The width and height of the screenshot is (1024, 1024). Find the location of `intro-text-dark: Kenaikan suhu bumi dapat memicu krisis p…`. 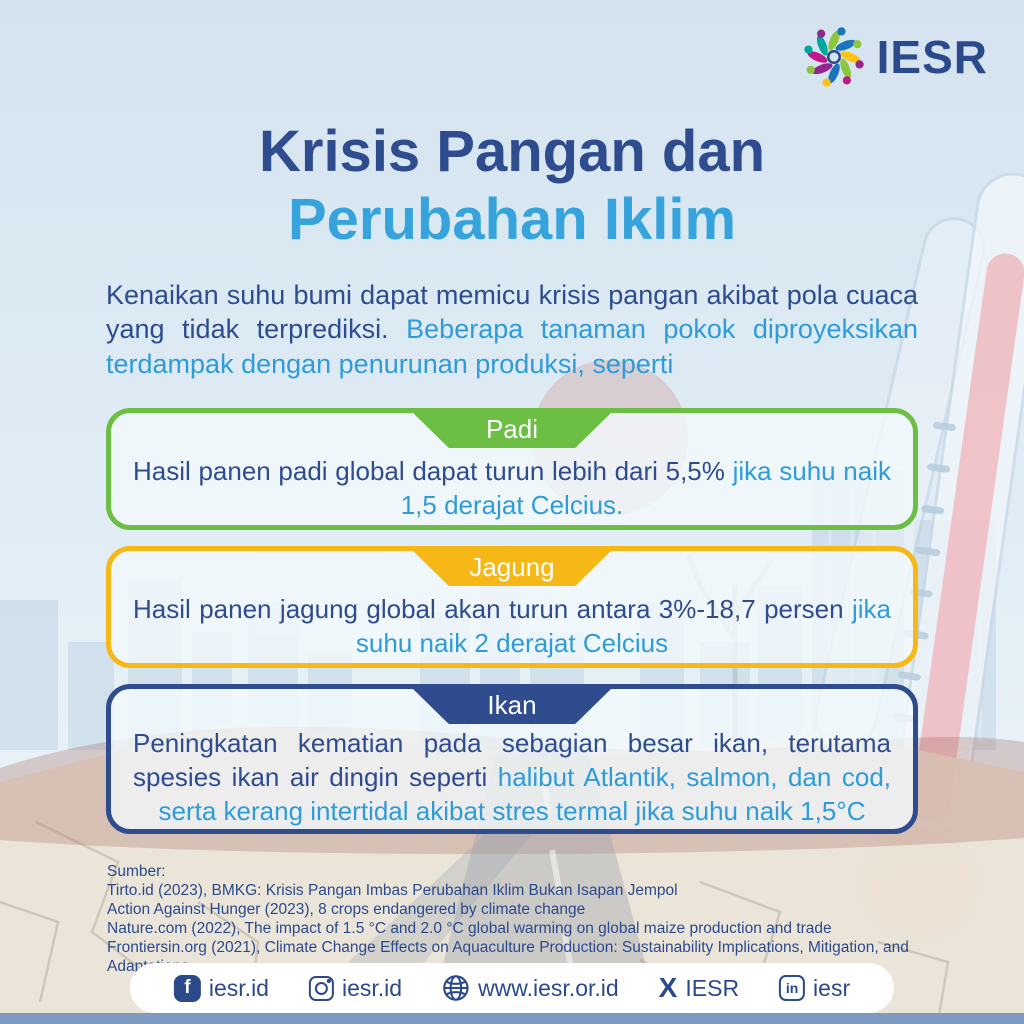

intro-text-dark: Kenaikan suhu bumi dapat memicu krisis p… is located at coordinates (512, 312).